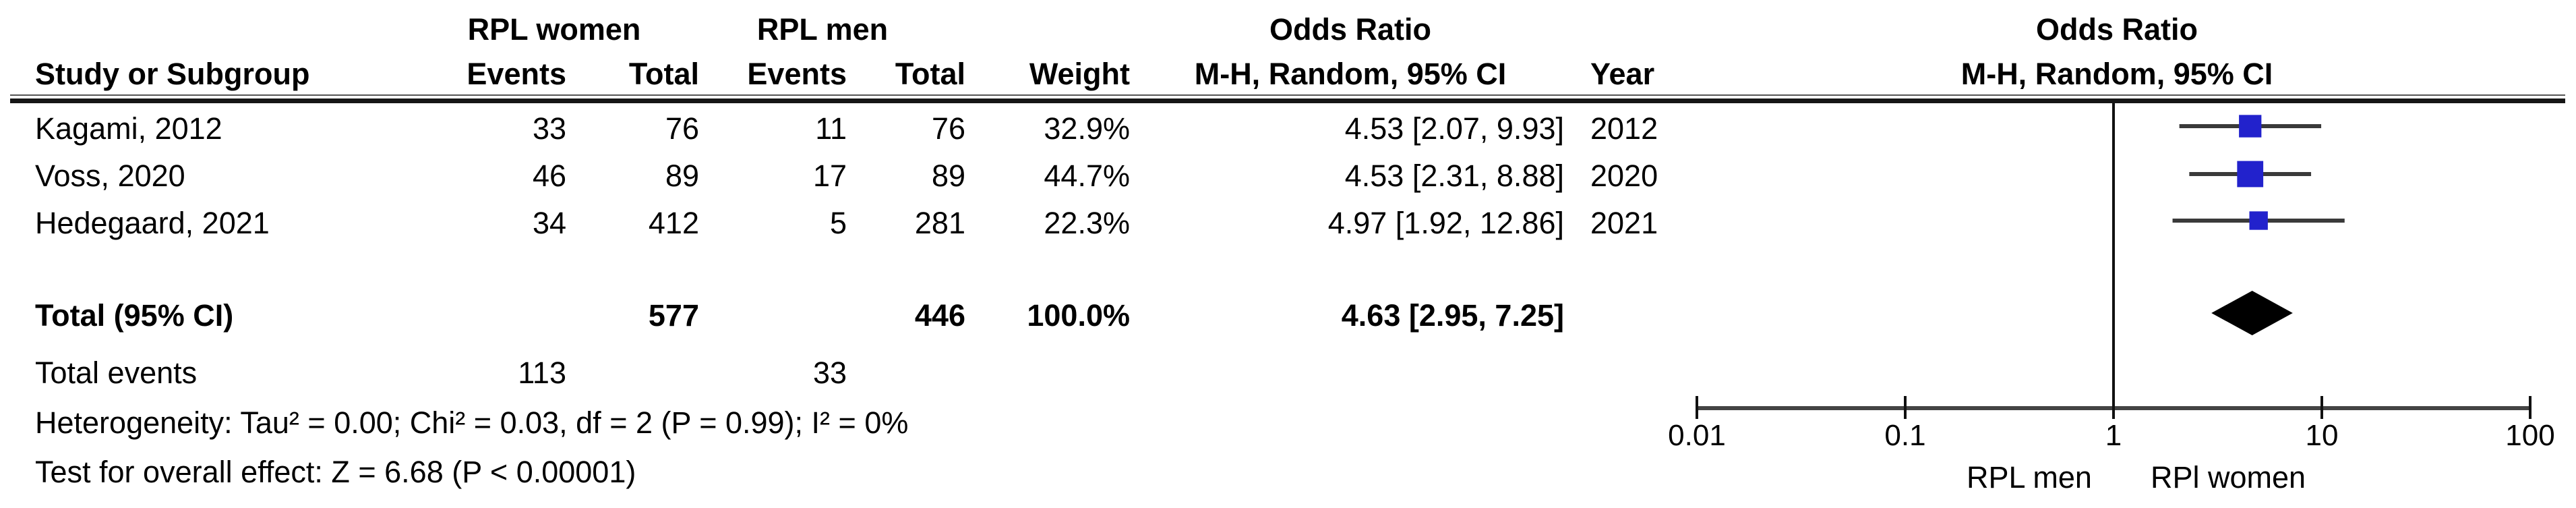 This screenshot has height=508, width=2576. What do you see at coordinates (128, 128) in the screenshot?
I see `study-name: Kagami, 2012` at bounding box center [128, 128].